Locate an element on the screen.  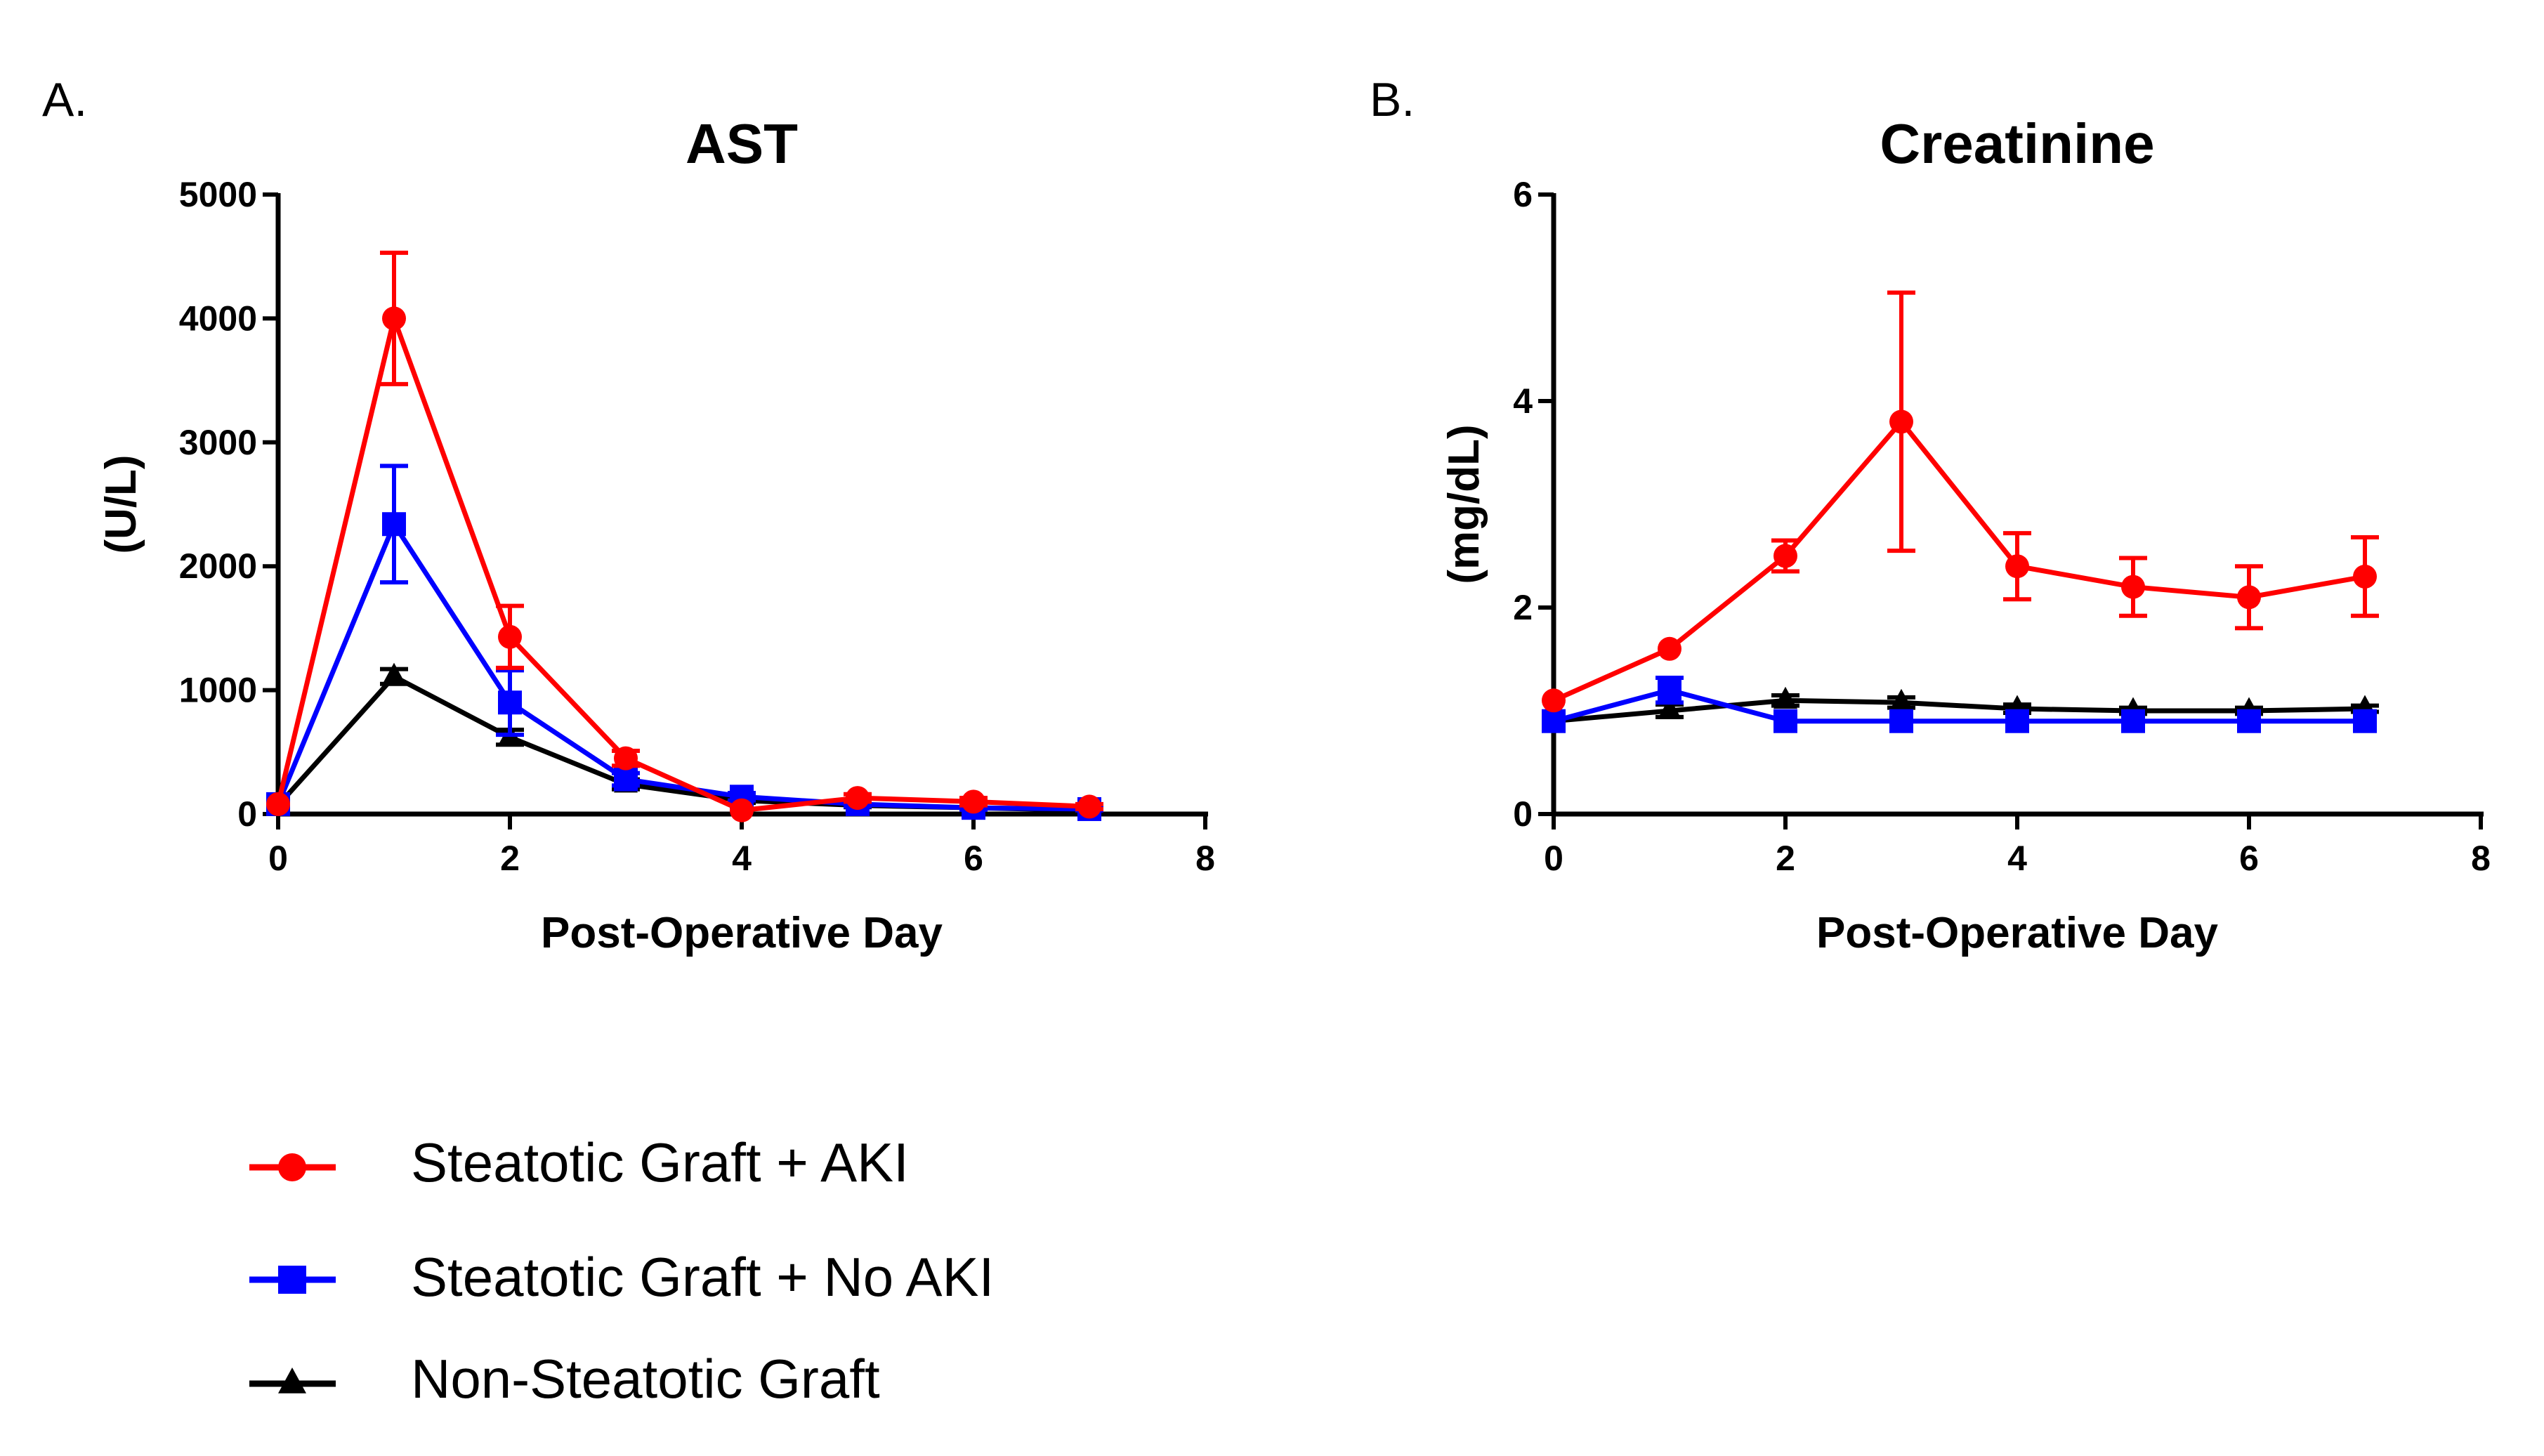
chart-title: AST is located at coordinates (742, 143).